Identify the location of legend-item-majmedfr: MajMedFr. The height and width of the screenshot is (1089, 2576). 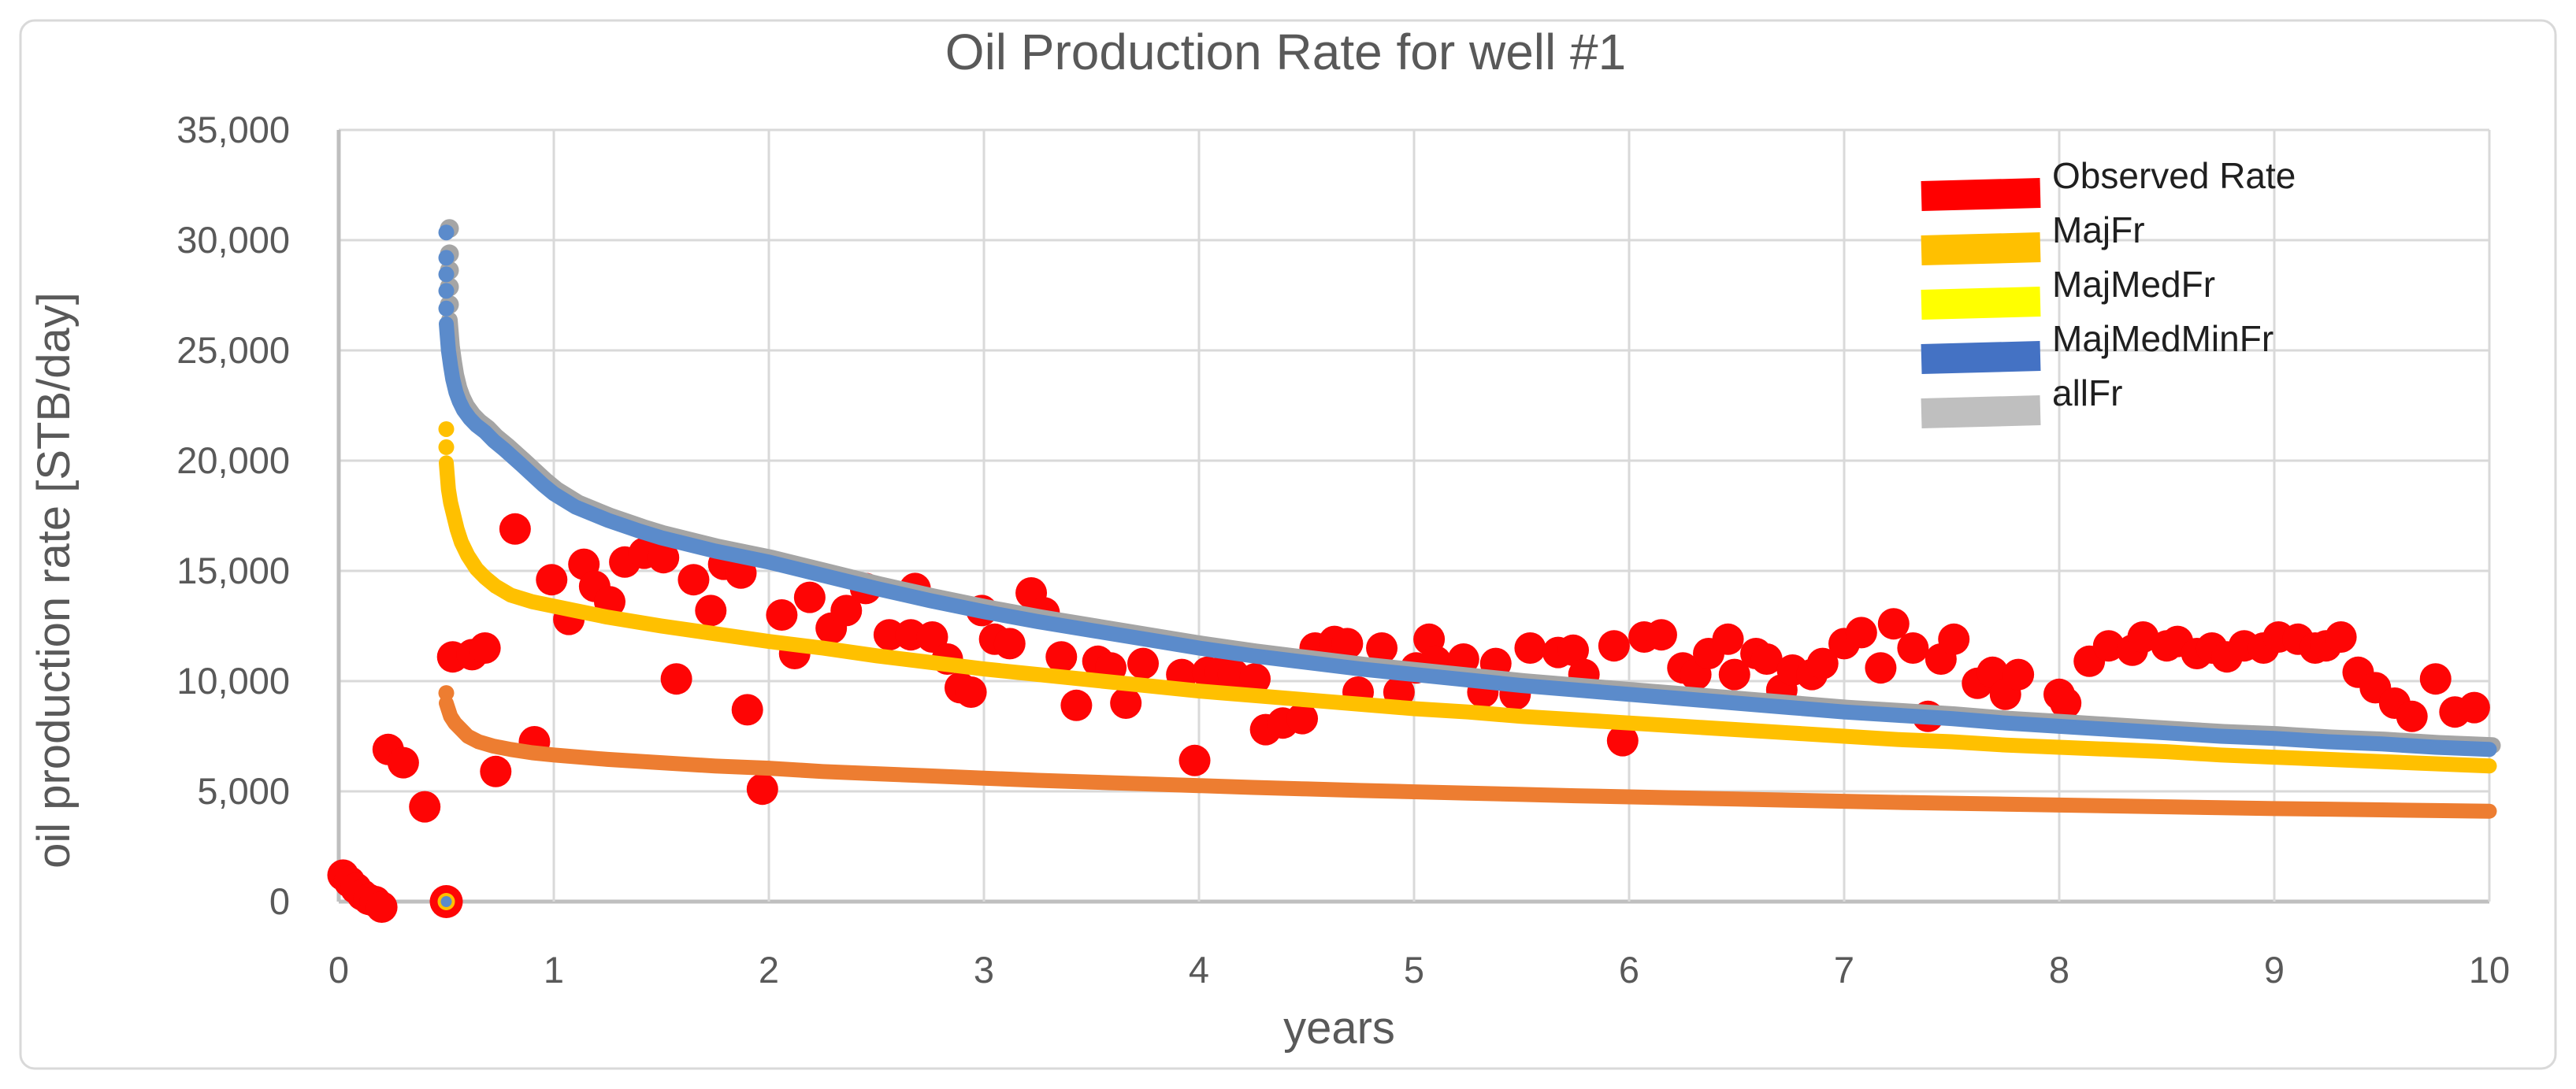
(2068, 292).